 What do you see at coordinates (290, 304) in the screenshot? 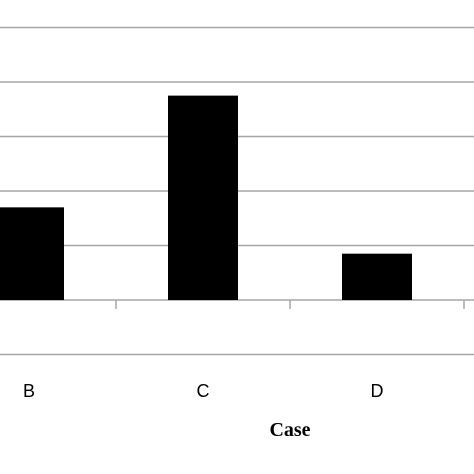
I see `category-axis-ticks` at bounding box center [290, 304].